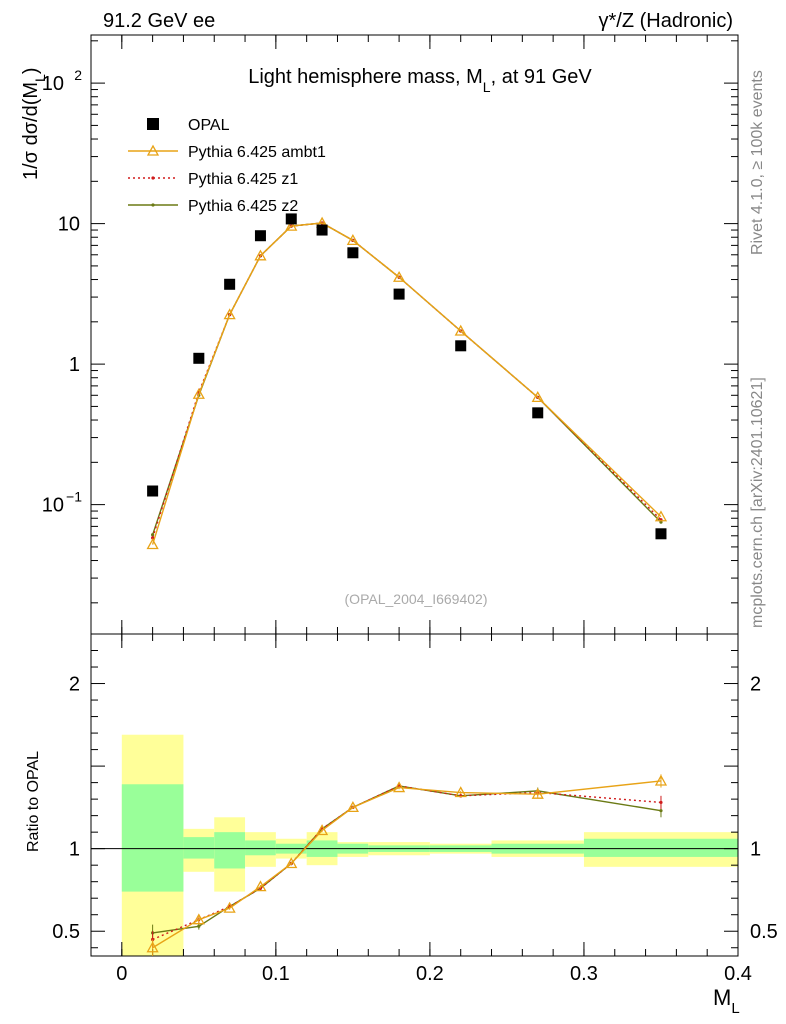  Describe the element at coordinates (487, 87) in the screenshot. I see `plot-title-subscript: L` at that location.